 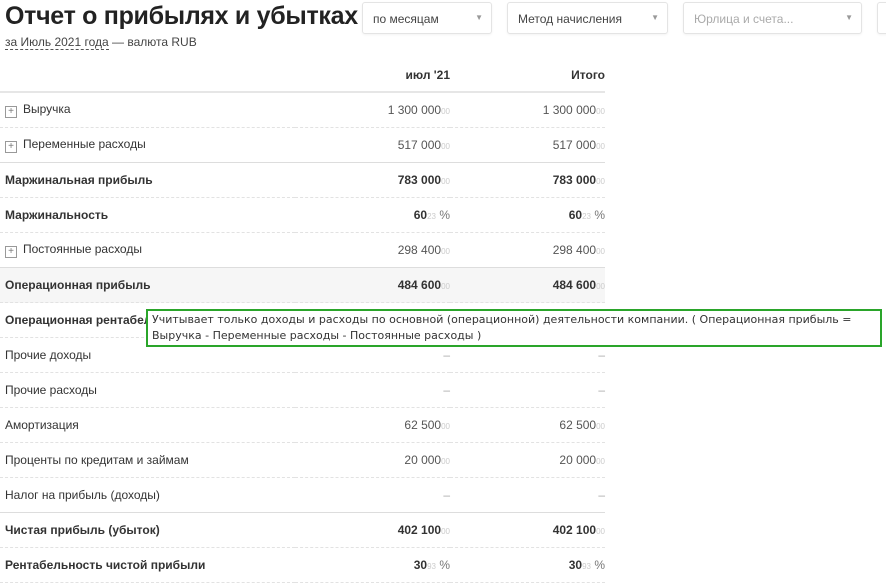 I want to click on row-label: Маржинальная прибыль, so click(x=147, y=180).